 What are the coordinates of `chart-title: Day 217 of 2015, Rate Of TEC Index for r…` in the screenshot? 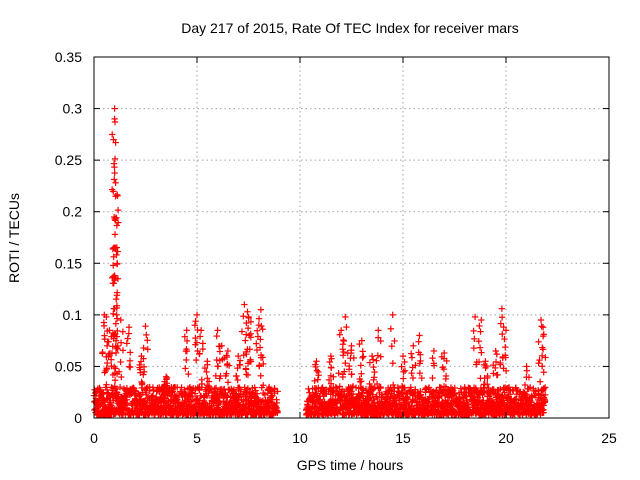 It's located at (349, 28).